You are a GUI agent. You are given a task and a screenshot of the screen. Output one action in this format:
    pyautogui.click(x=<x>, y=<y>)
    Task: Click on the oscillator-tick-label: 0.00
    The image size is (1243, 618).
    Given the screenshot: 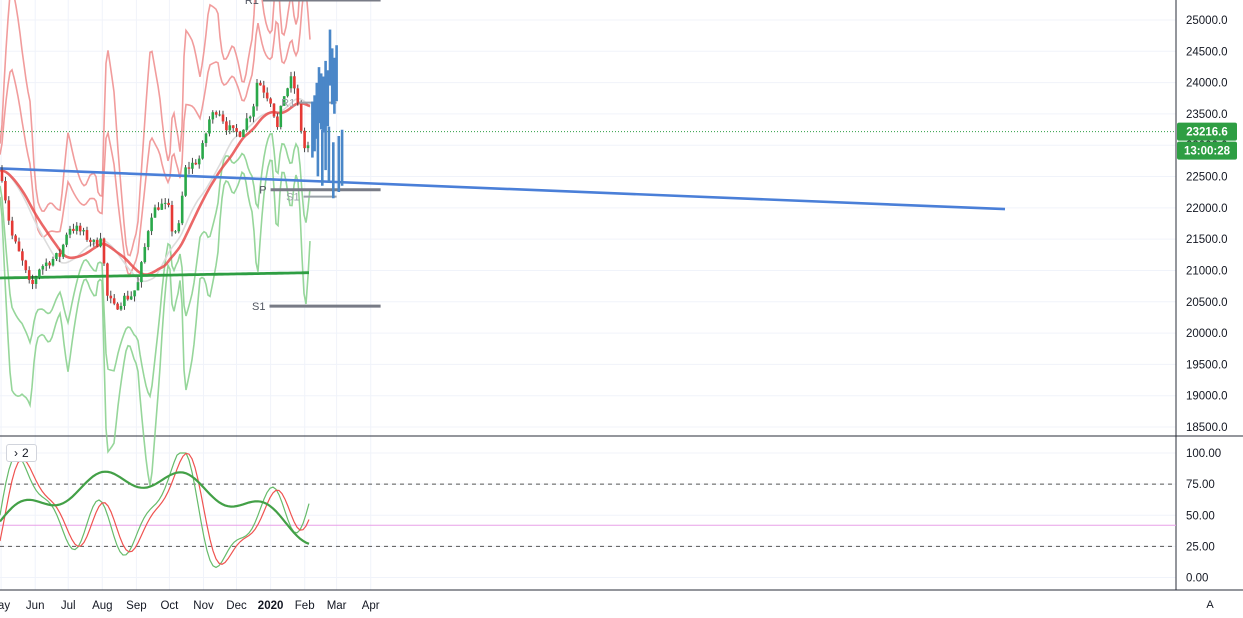 What is the action you would take?
    pyautogui.click(x=1197, y=579)
    